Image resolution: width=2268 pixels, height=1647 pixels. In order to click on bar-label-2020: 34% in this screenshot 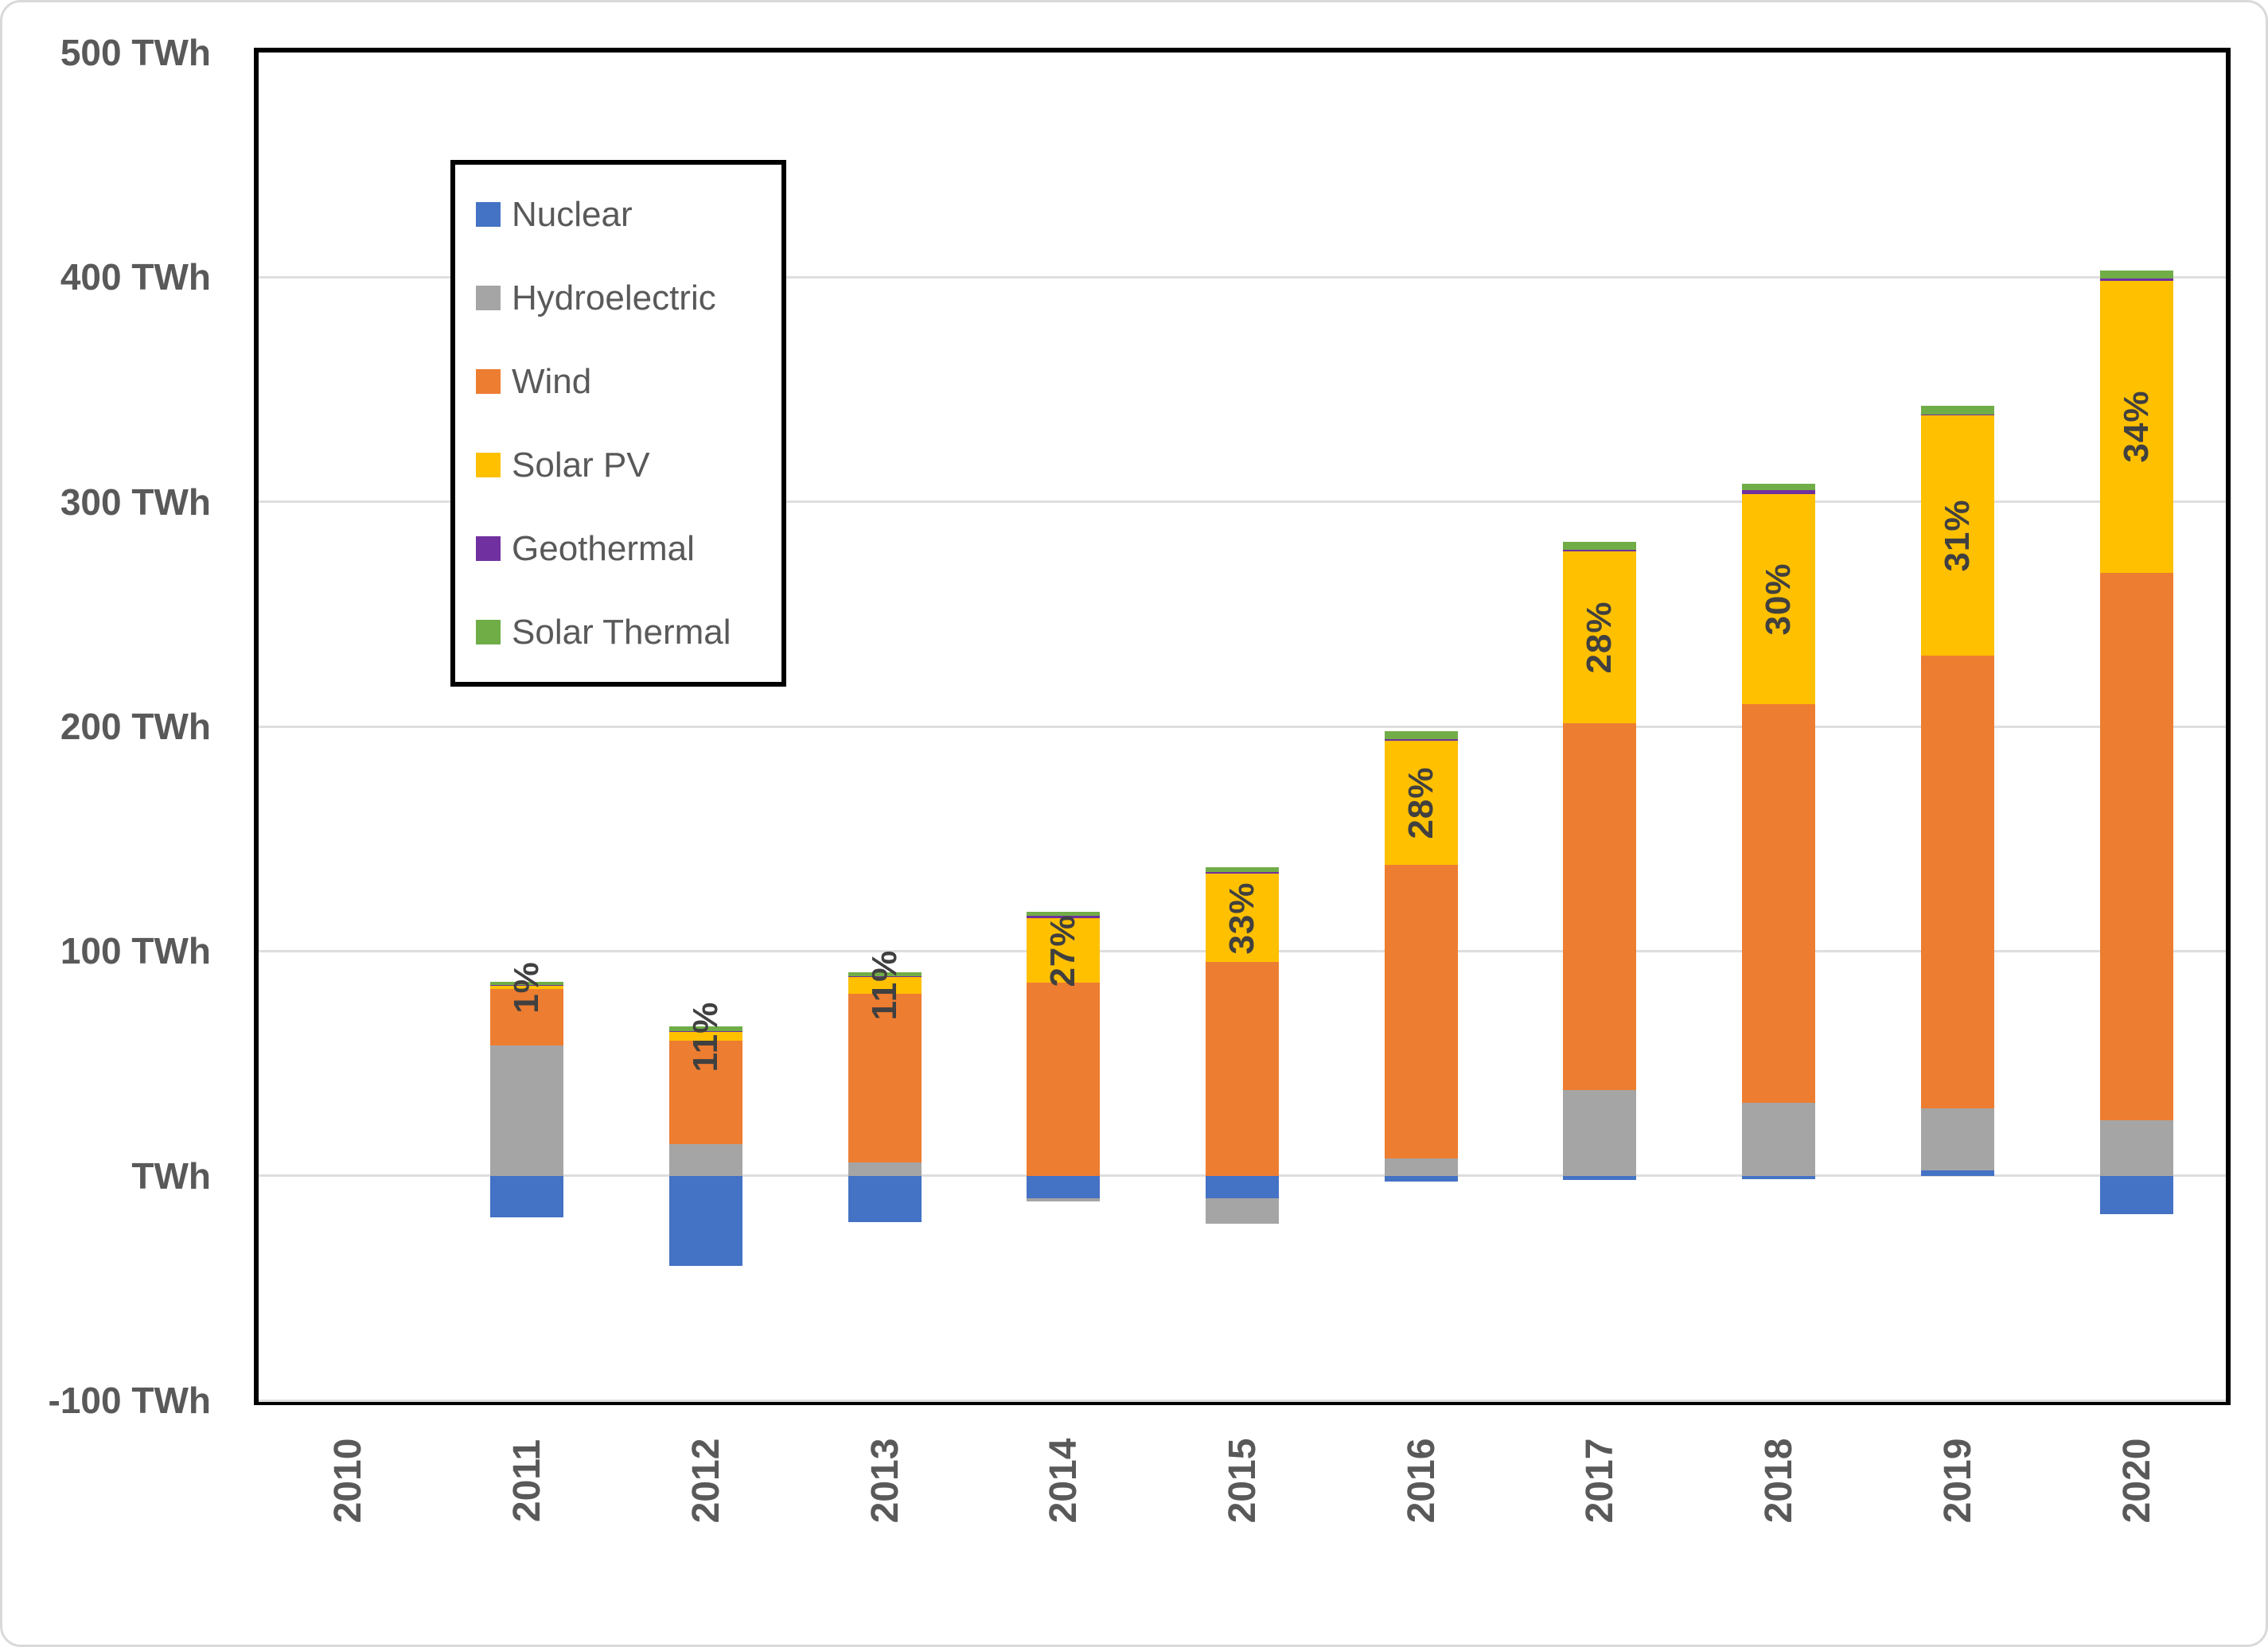, I will do `click(2136, 426)`.